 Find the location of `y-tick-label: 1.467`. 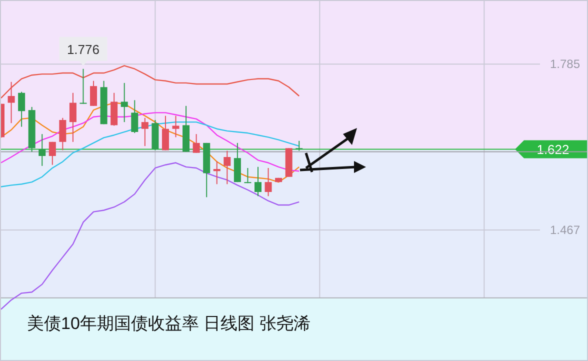

y-tick-label: 1.467 is located at coordinates (565, 230).